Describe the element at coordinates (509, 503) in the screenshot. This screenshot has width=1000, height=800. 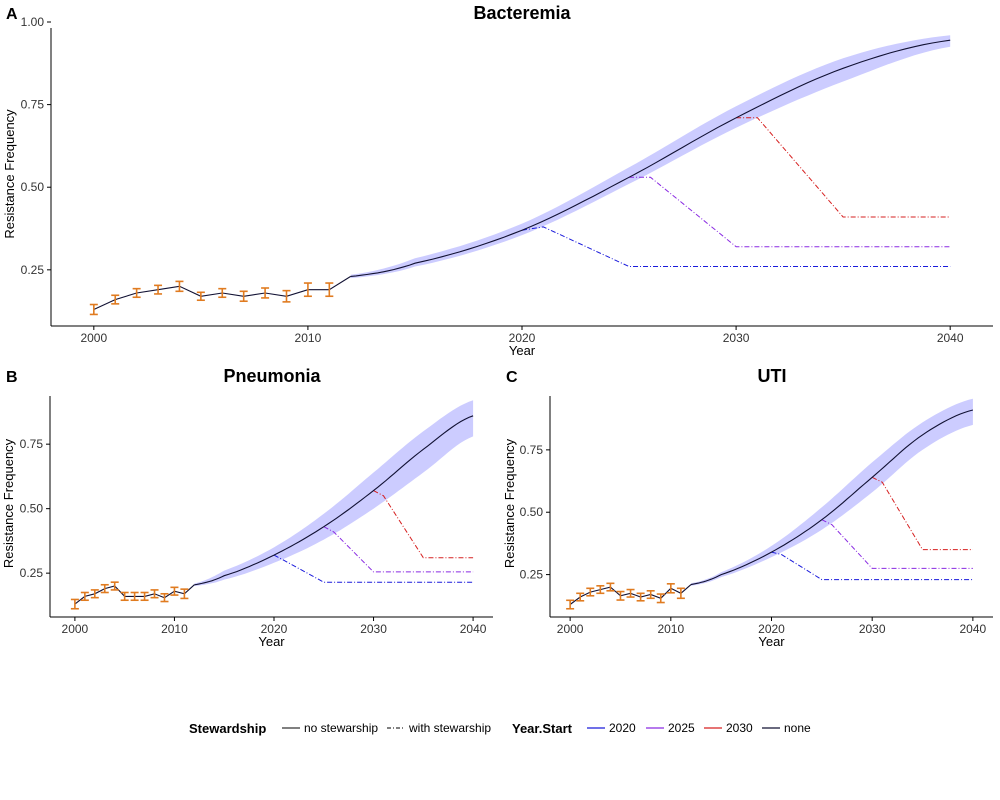
I see `y-axis-title-uti: Resistance Frequency` at that location.